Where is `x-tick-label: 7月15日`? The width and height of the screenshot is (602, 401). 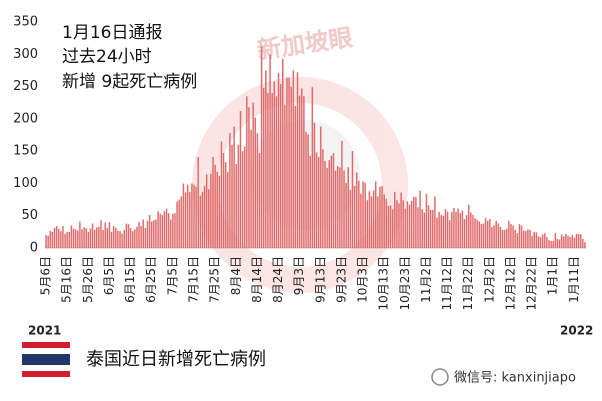 x-tick-label: 7月15日 is located at coordinates (193, 279).